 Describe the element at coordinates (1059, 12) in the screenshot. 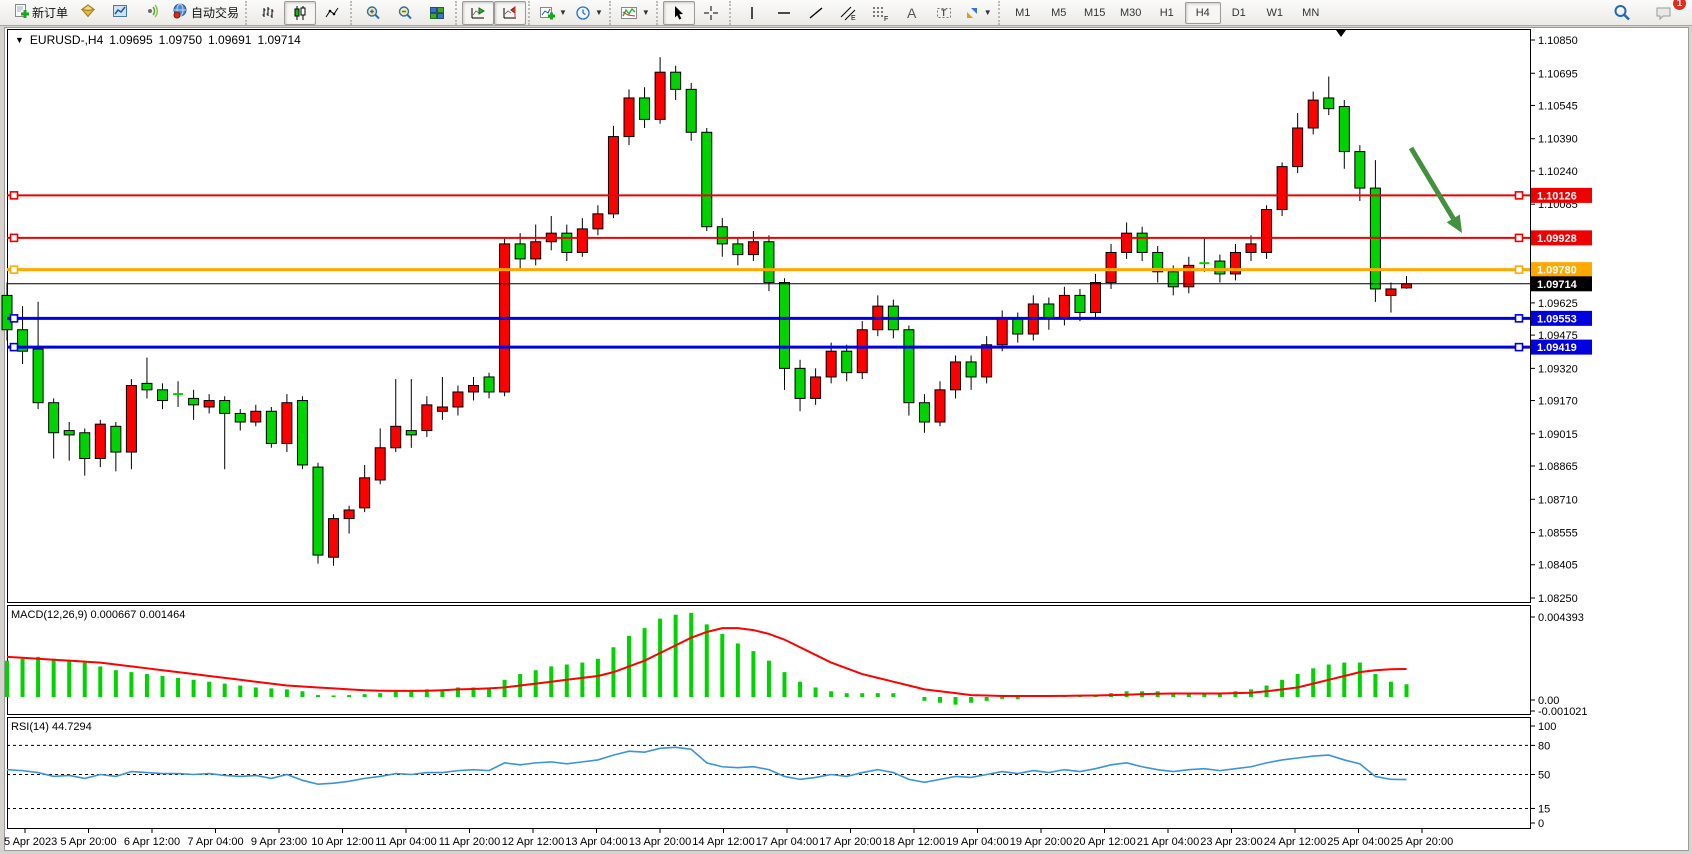

I see `timeframe-button-m5: M5` at that location.